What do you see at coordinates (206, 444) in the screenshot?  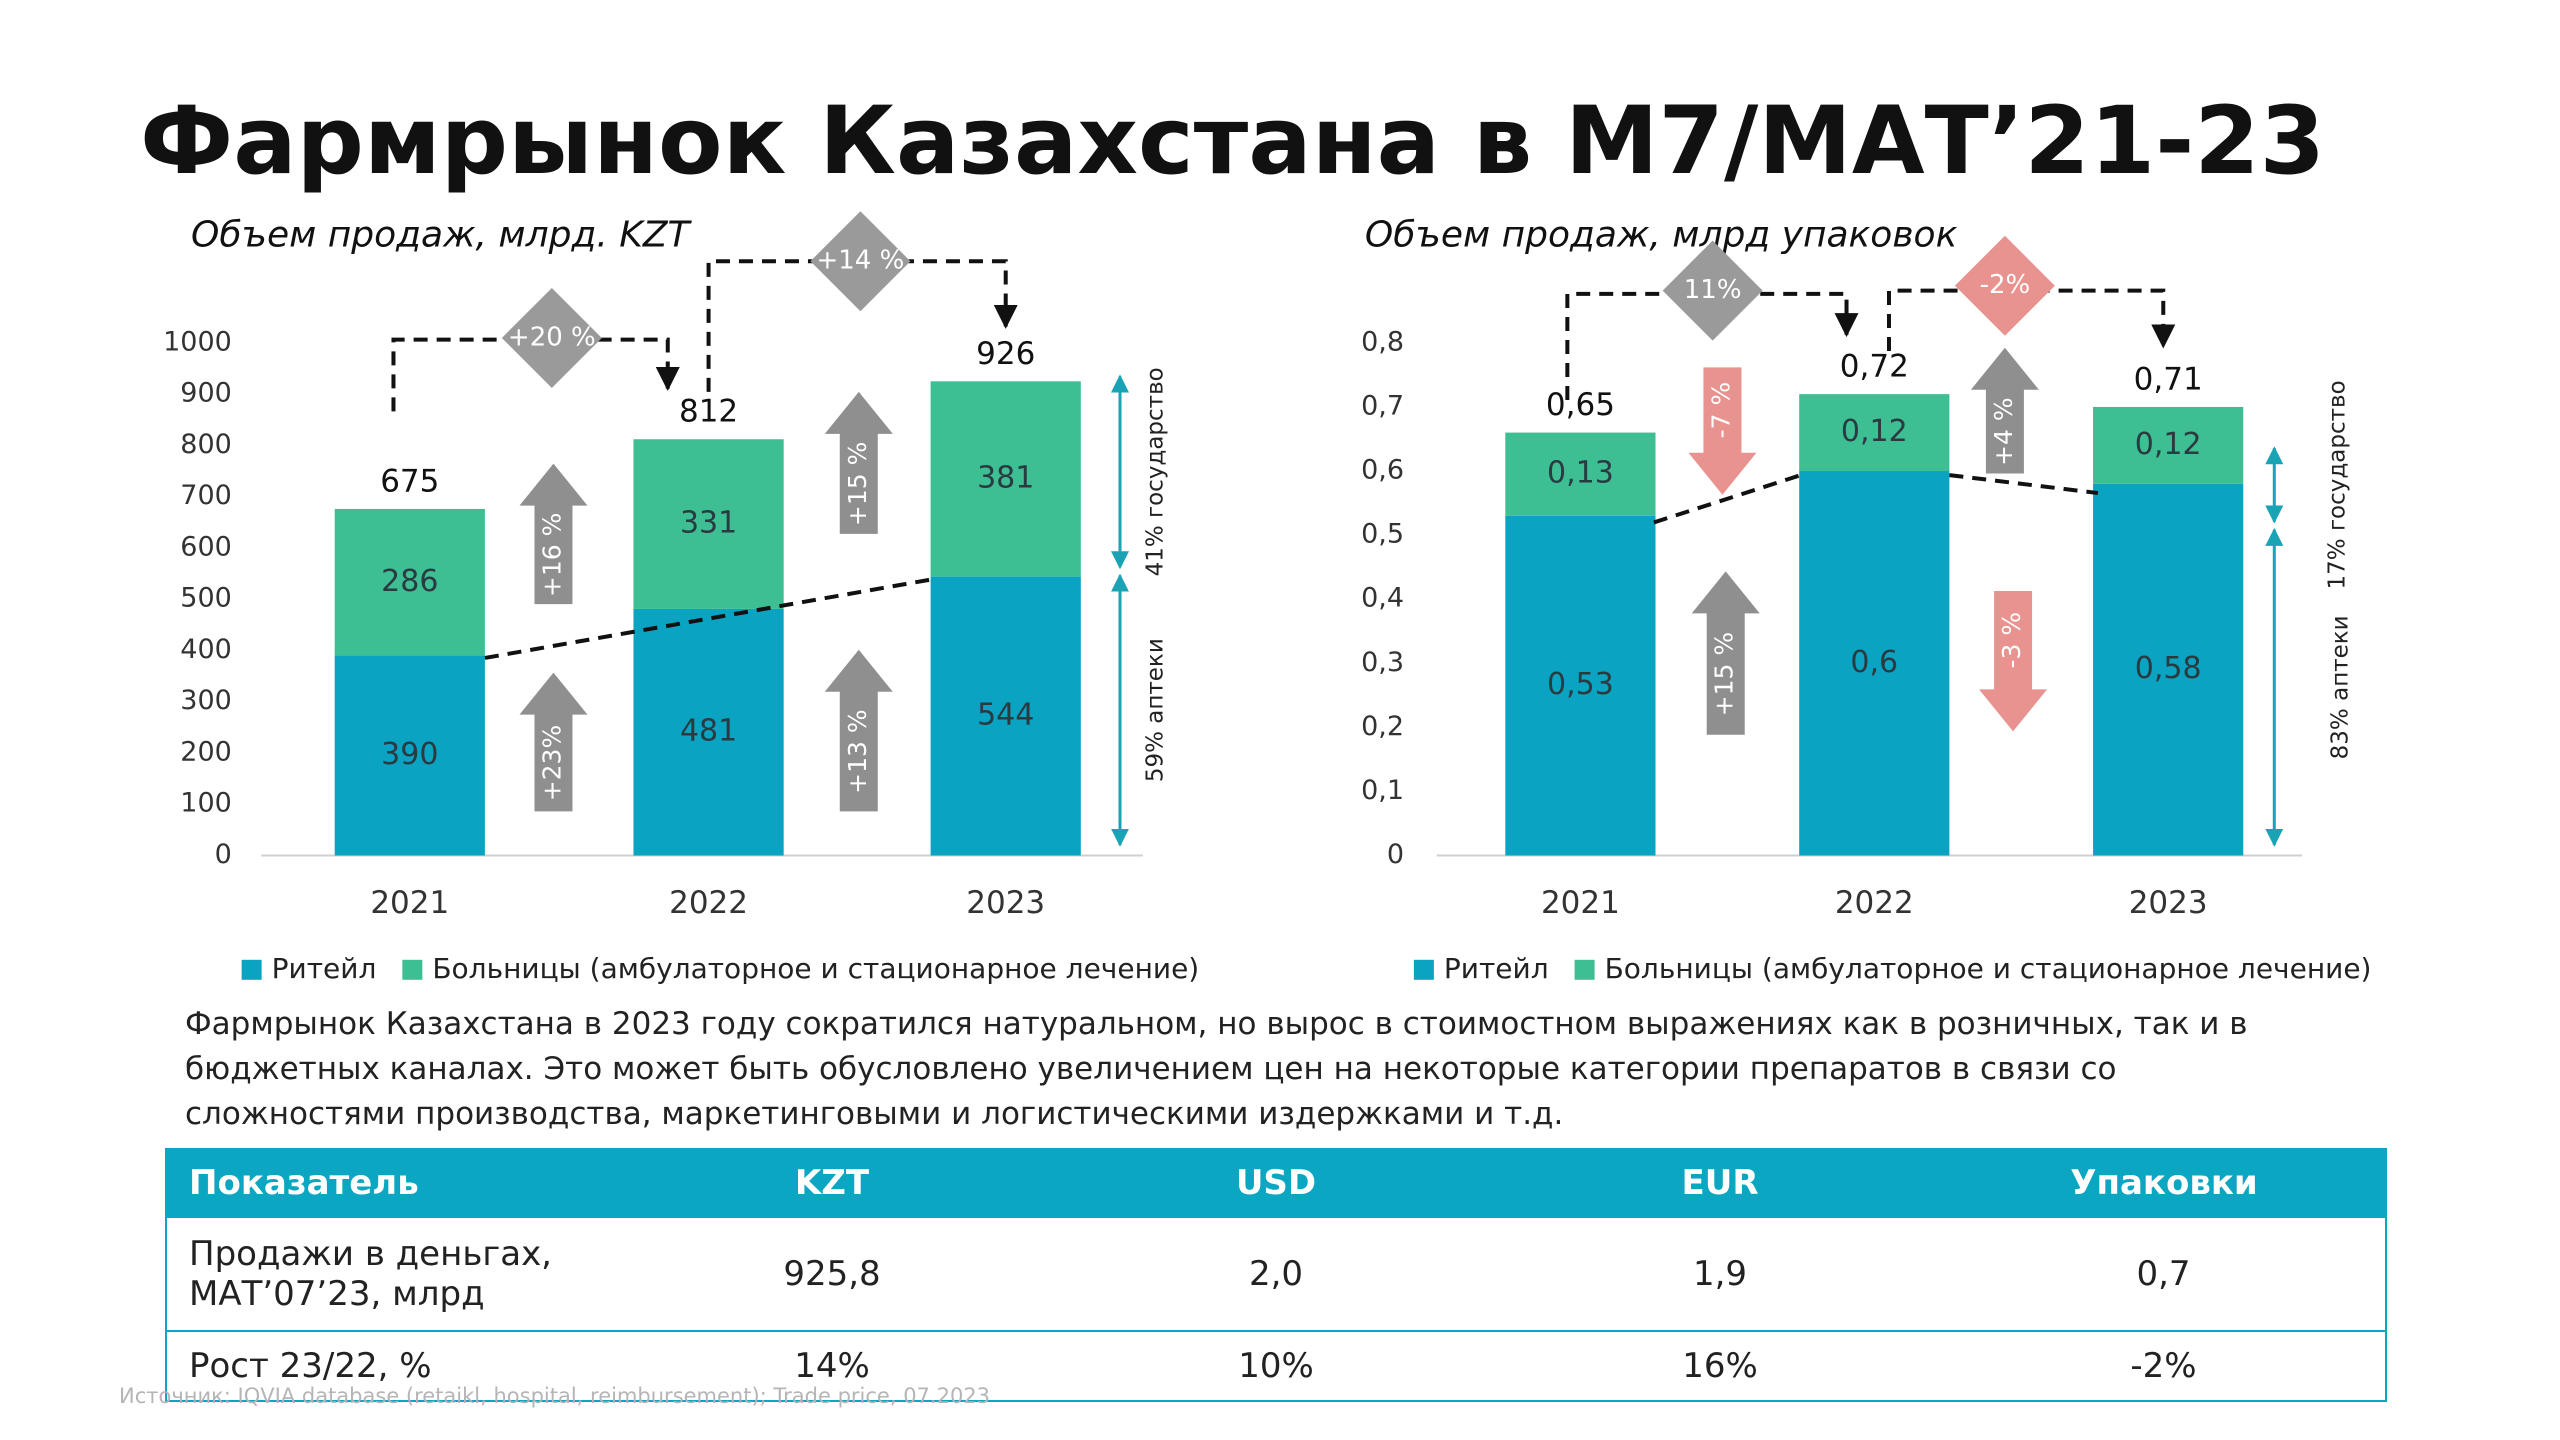 I see `y-tick-label: 800` at bounding box center [206, 444].